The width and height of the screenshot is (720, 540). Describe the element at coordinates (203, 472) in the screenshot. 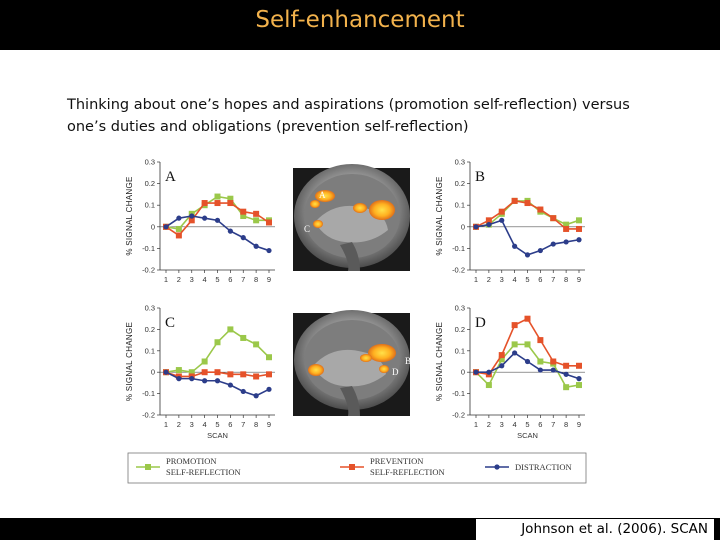

I see `legend-label-line2: SELF-REFLECTION` at that location.